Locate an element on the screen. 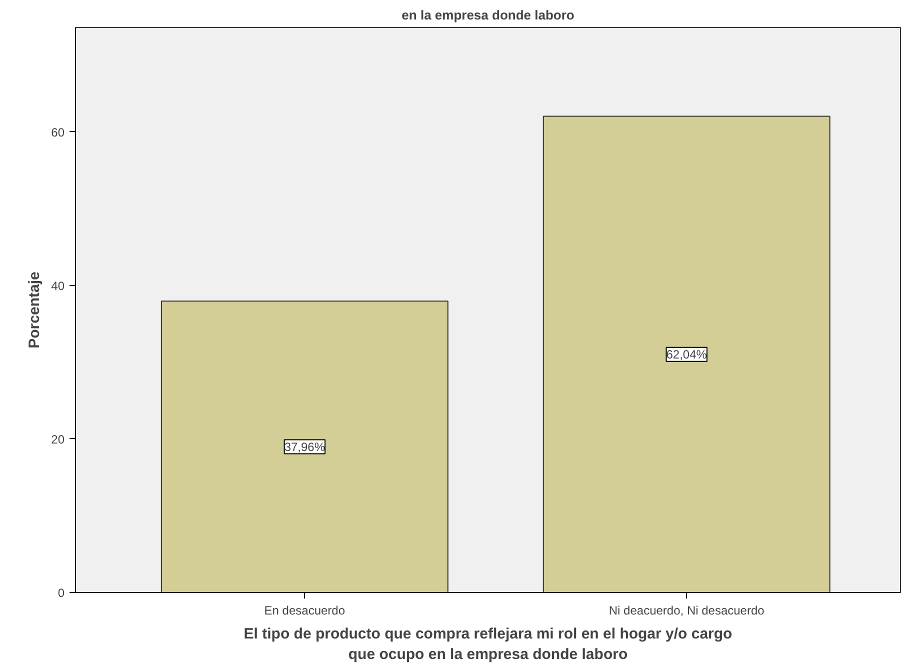 The width and height of the screenshot is (910, 670). x-axis-title: El tipo de producto que compra reflejara mi rol en el hogar y/o cargo que ocupo en la empresa donde laboro is located at coordinates (488, 644).